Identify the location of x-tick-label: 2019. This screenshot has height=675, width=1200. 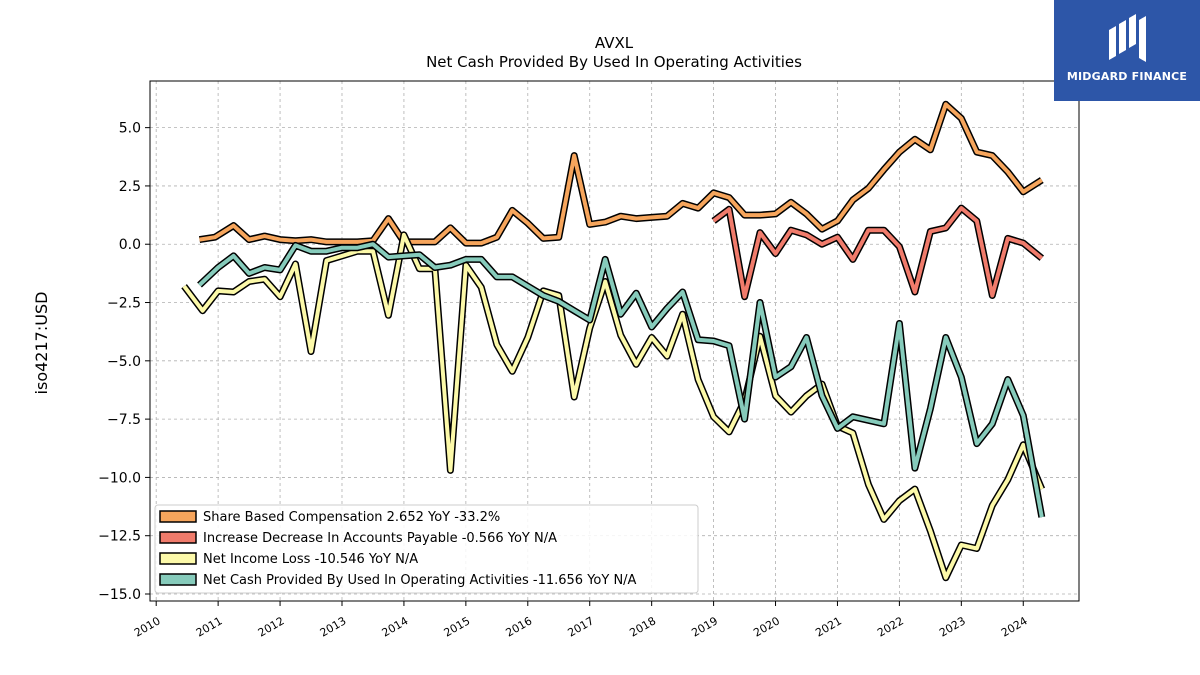
(704, 626).